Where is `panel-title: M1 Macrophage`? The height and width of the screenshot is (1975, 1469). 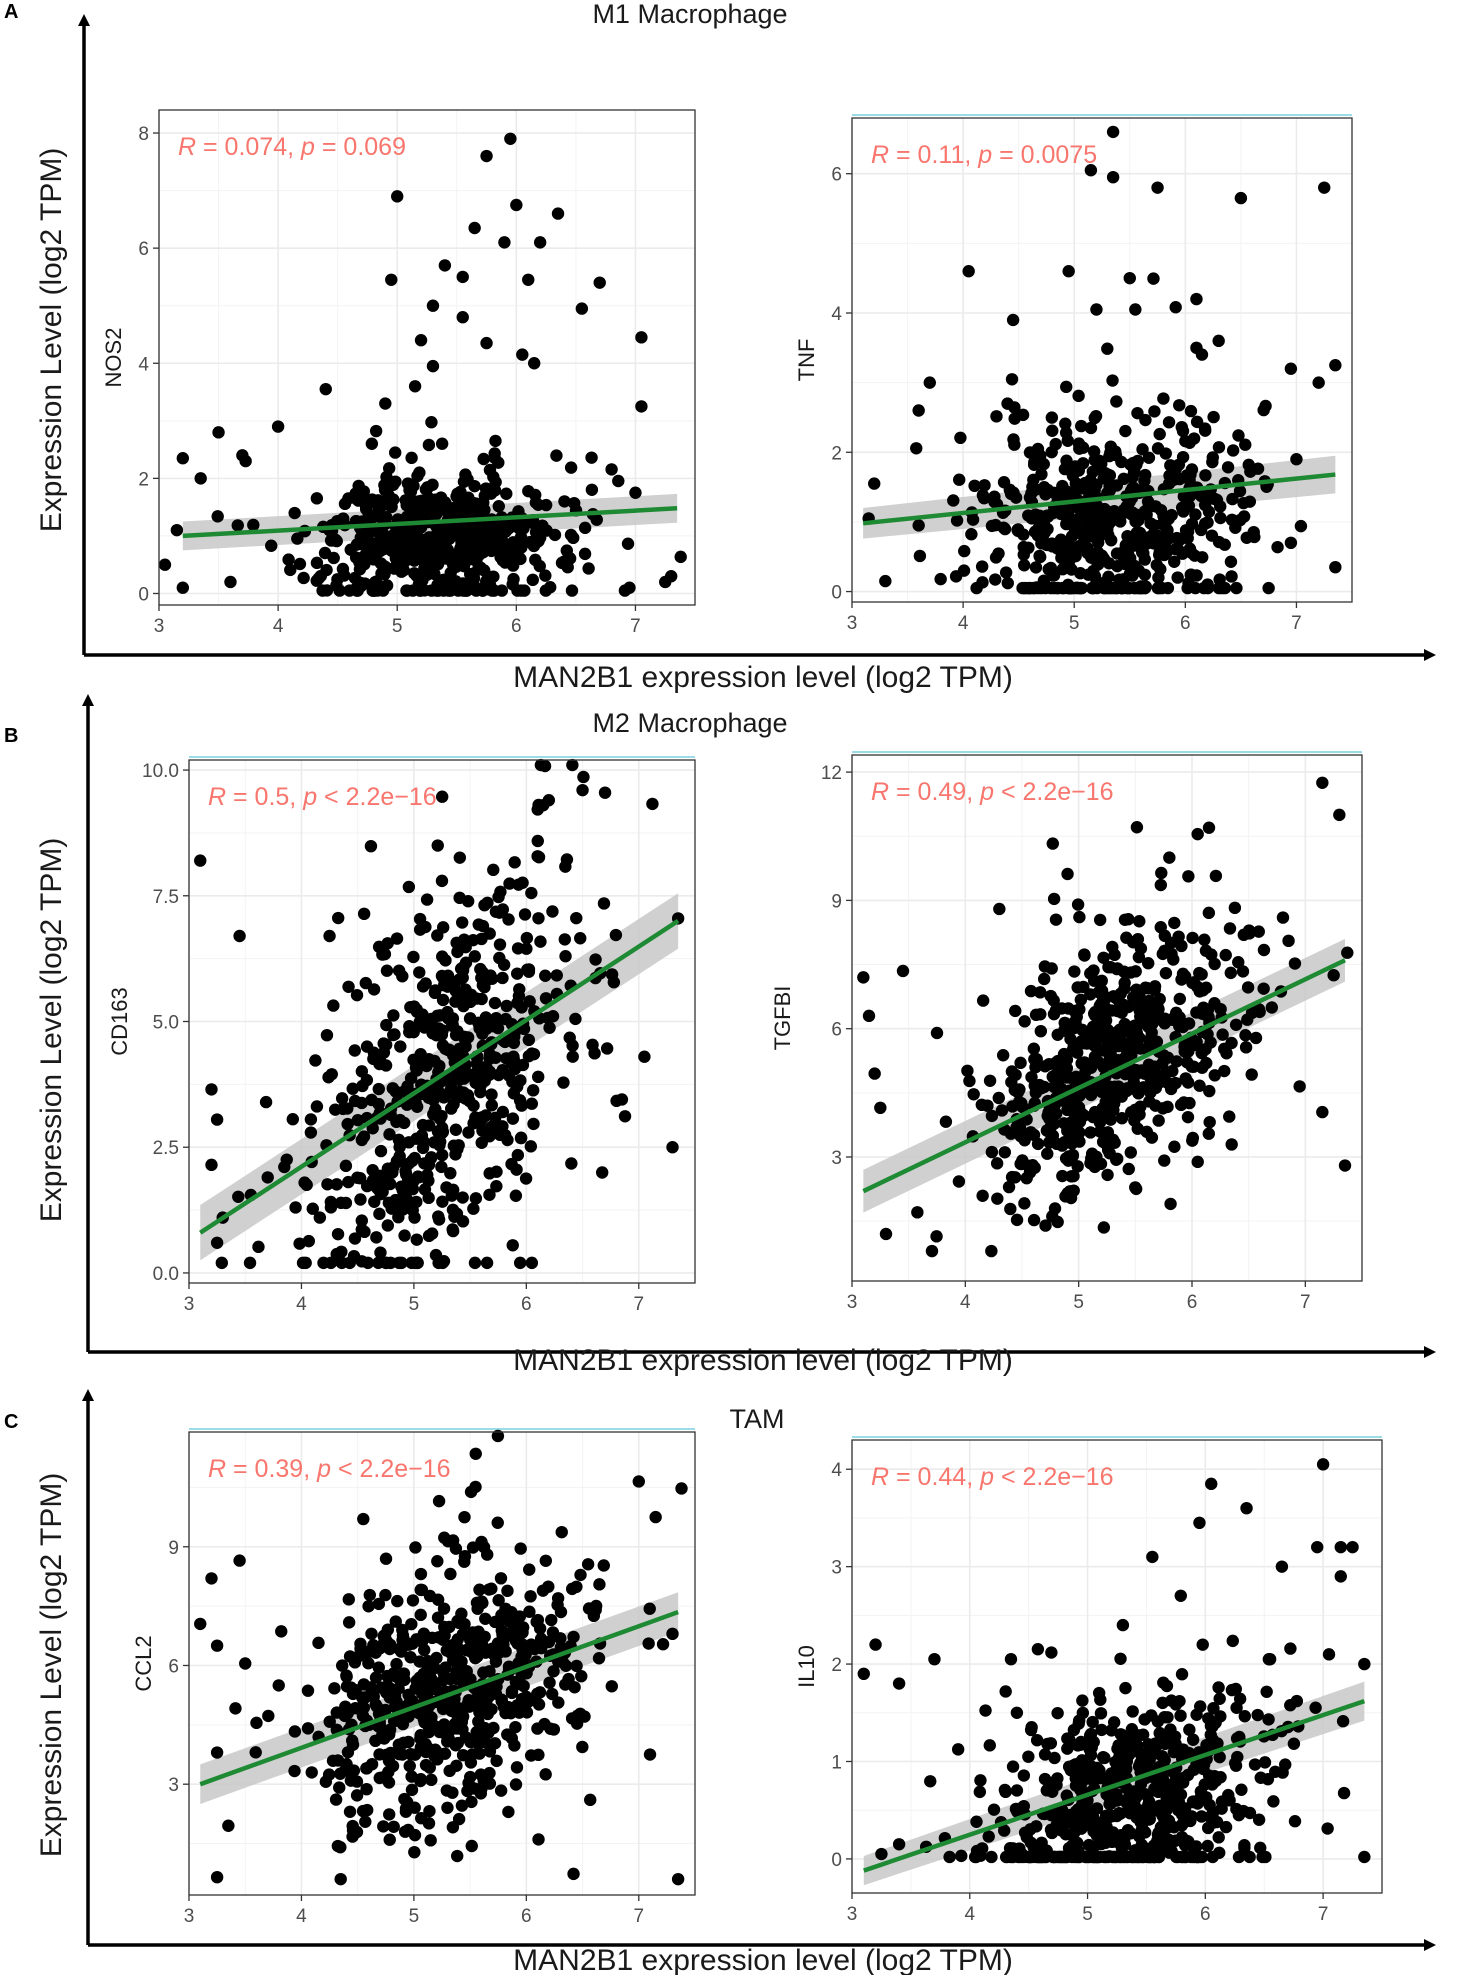
panel-title: M1 Macrophage is located at coordinates (689, 14).